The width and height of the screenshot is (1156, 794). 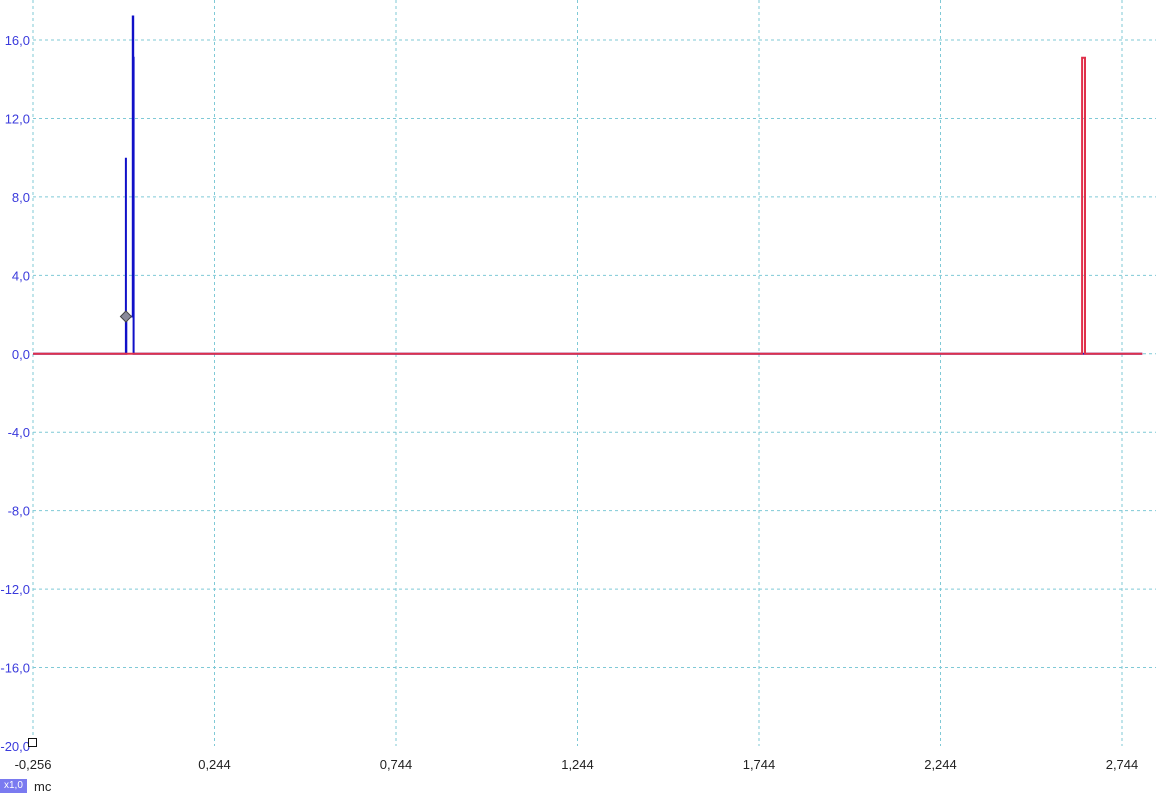 What do you see at coordinates (21, 354) in the screenshot?
I see `y-tick-label: 0,0` at bounding box center [21, 354].